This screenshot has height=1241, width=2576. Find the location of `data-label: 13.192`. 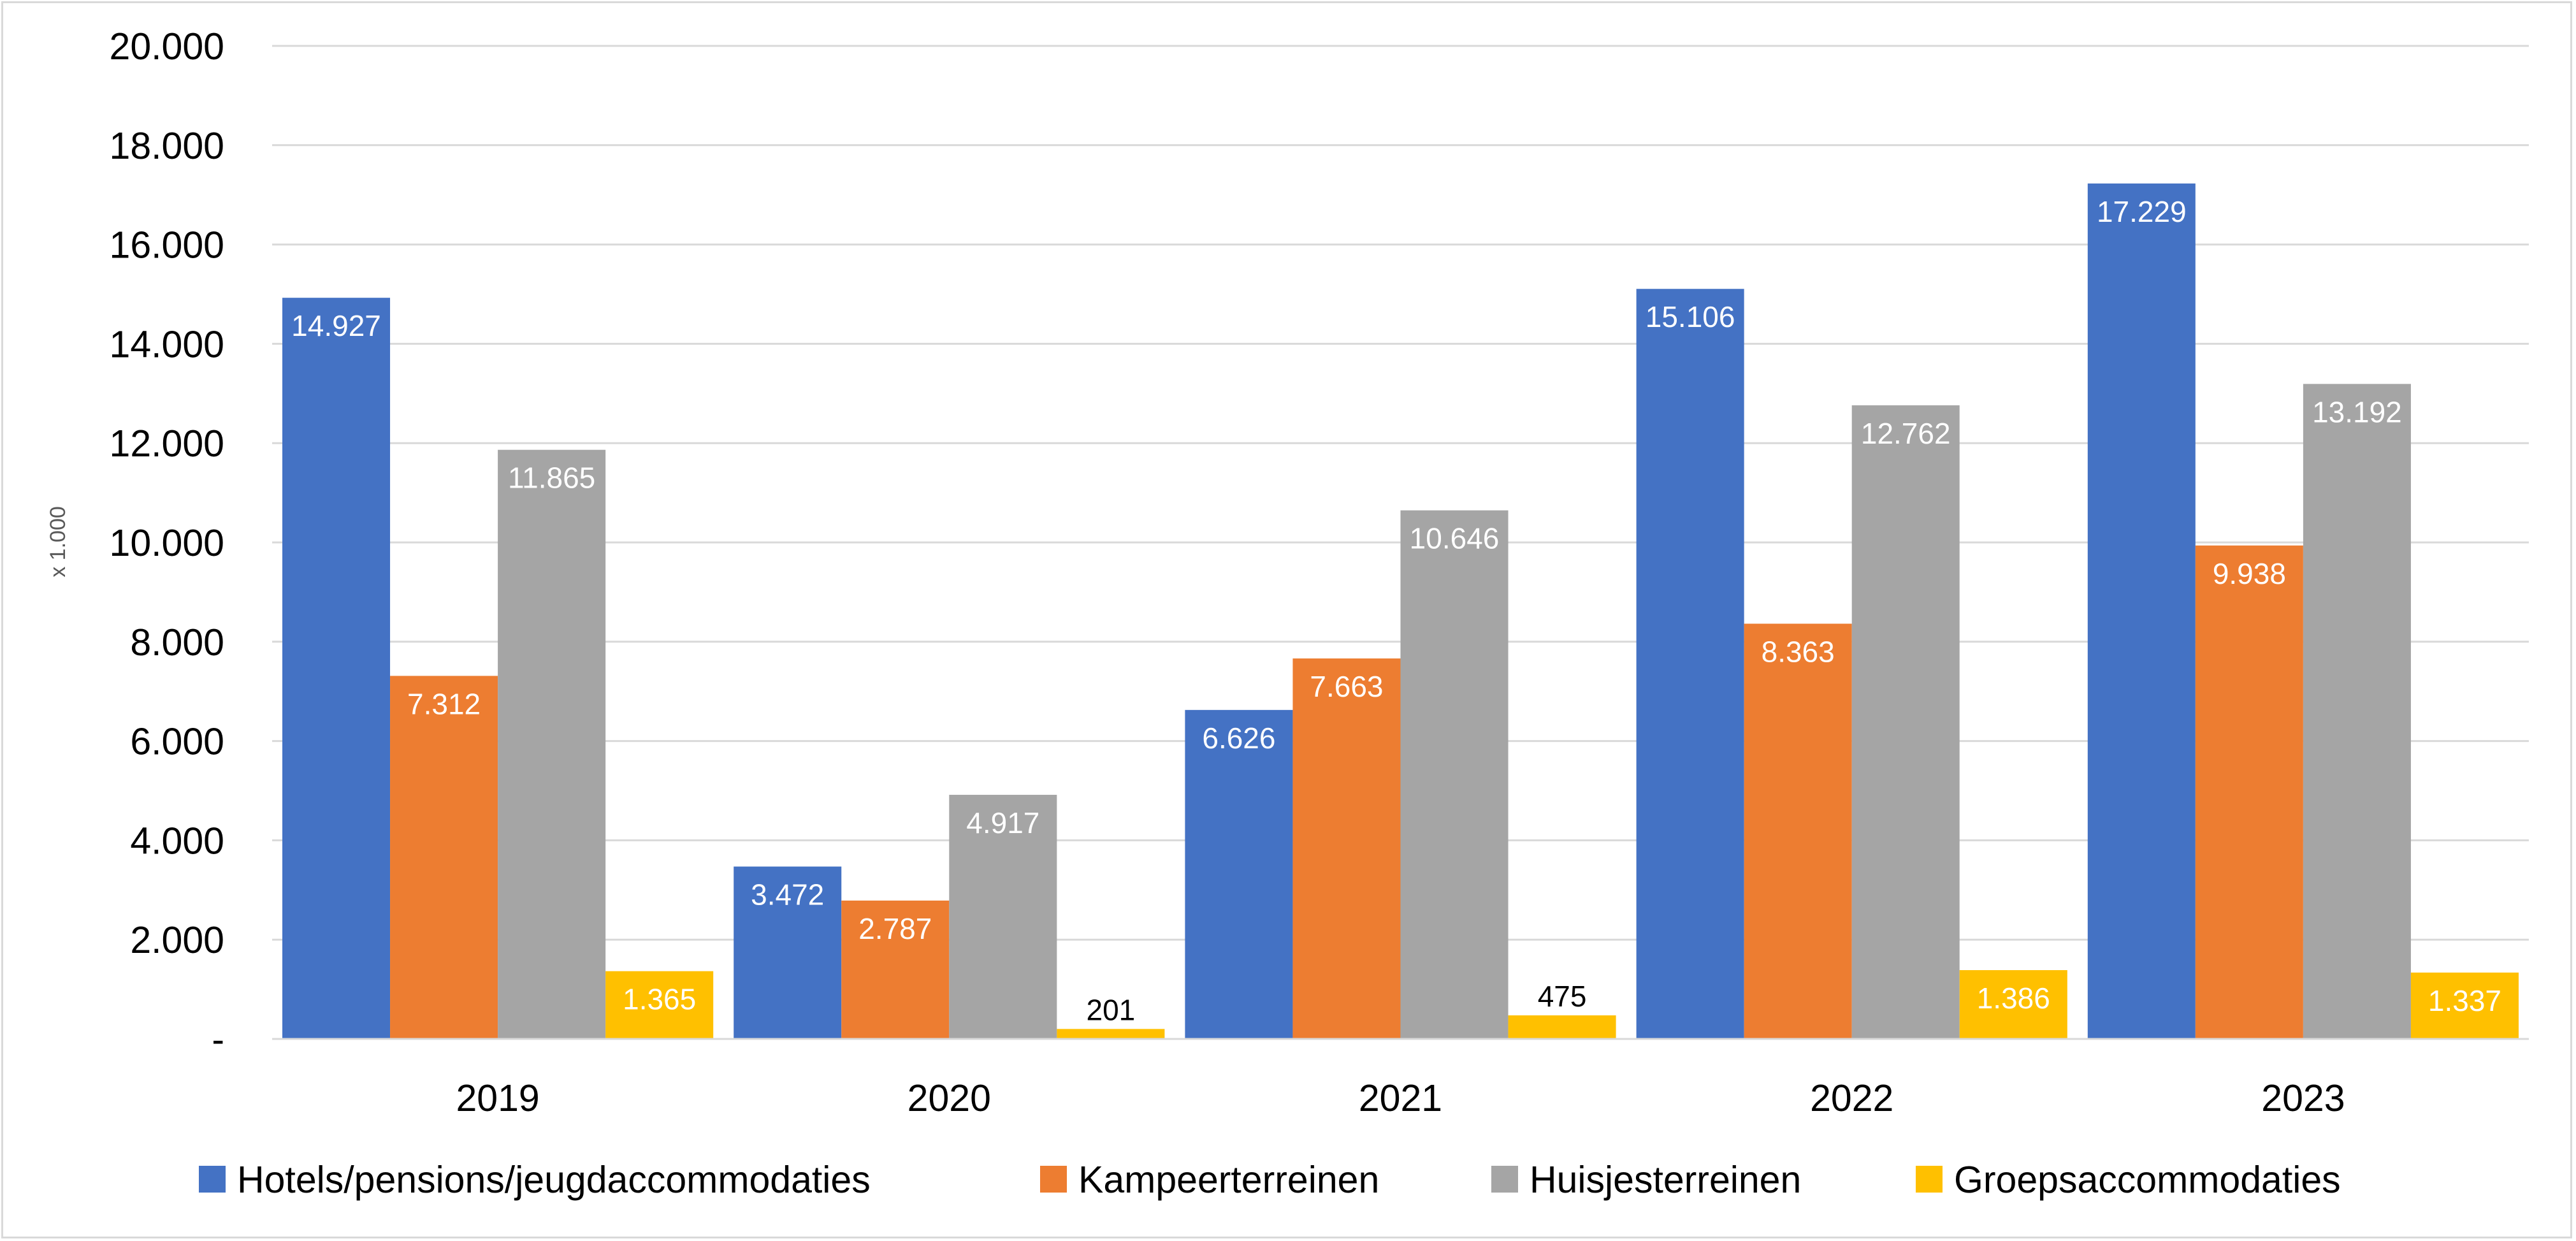

data-label: 13.192 is located at coordinates (2357, 412).